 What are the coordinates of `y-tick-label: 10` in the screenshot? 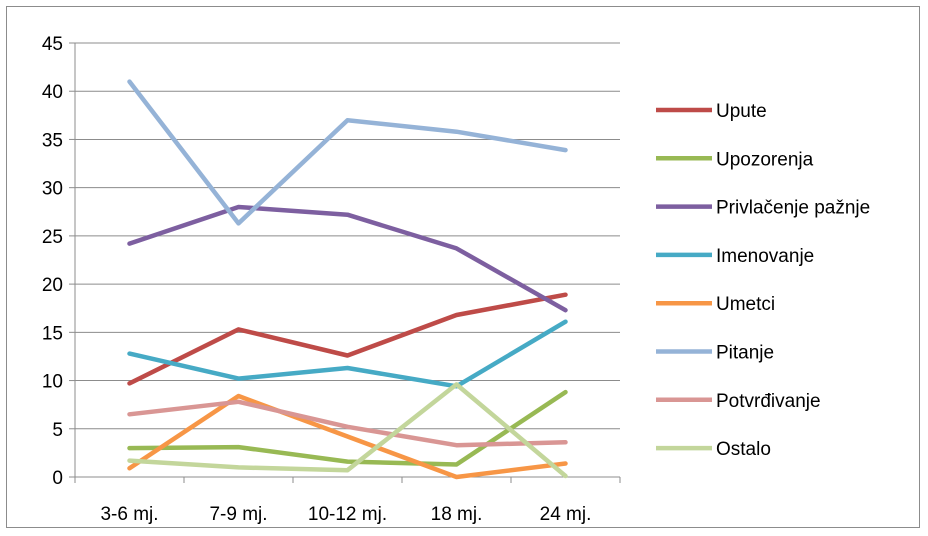 It's located at (52, 382).